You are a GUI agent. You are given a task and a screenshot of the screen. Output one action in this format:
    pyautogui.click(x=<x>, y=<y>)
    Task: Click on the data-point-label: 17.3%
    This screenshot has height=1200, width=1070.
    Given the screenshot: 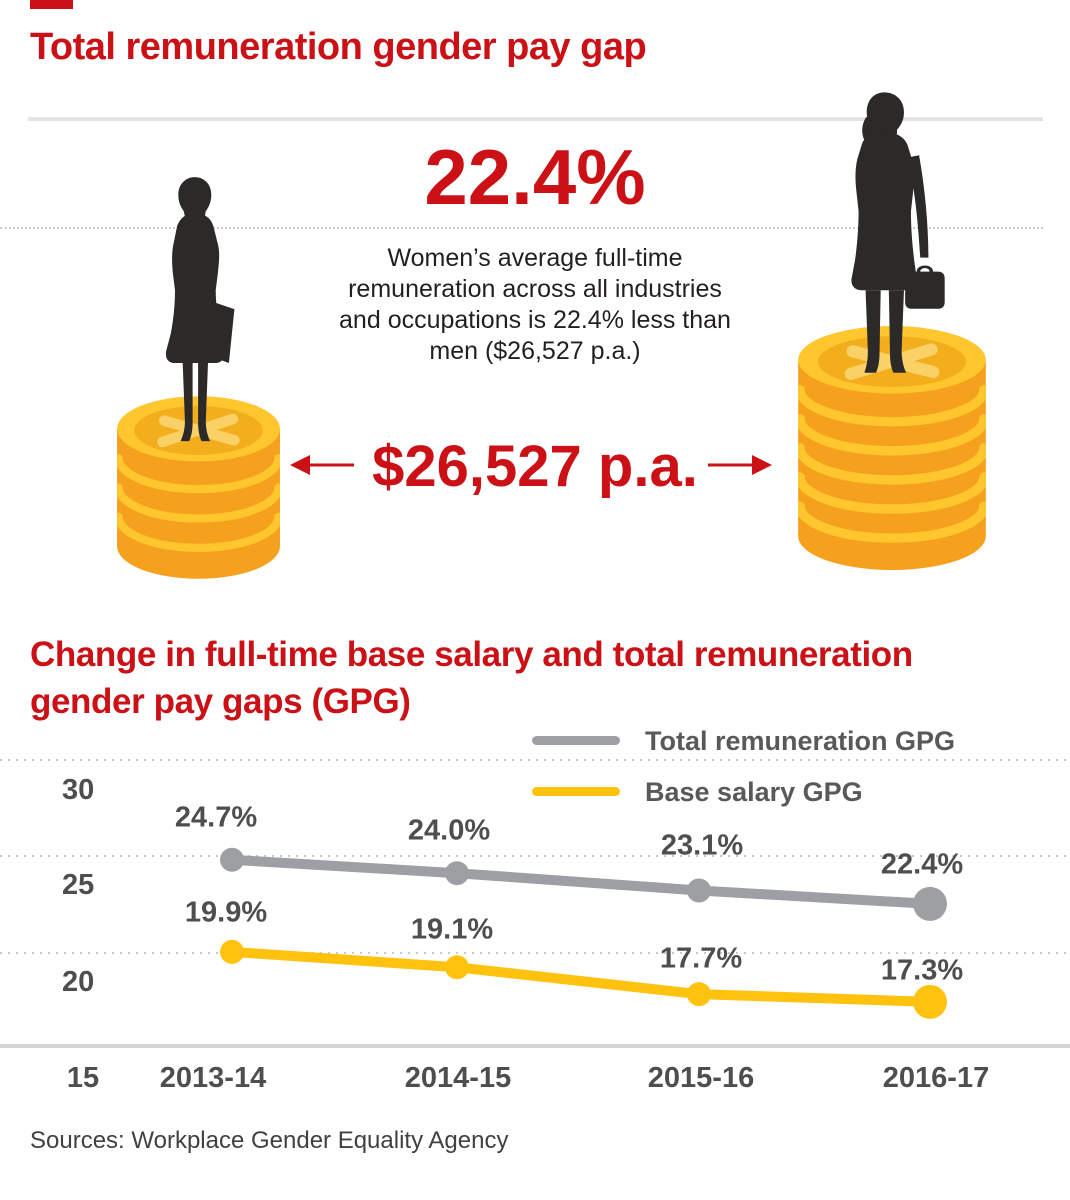 What is the action you would take?
    pyautogui.click(x=922, y=970)
    